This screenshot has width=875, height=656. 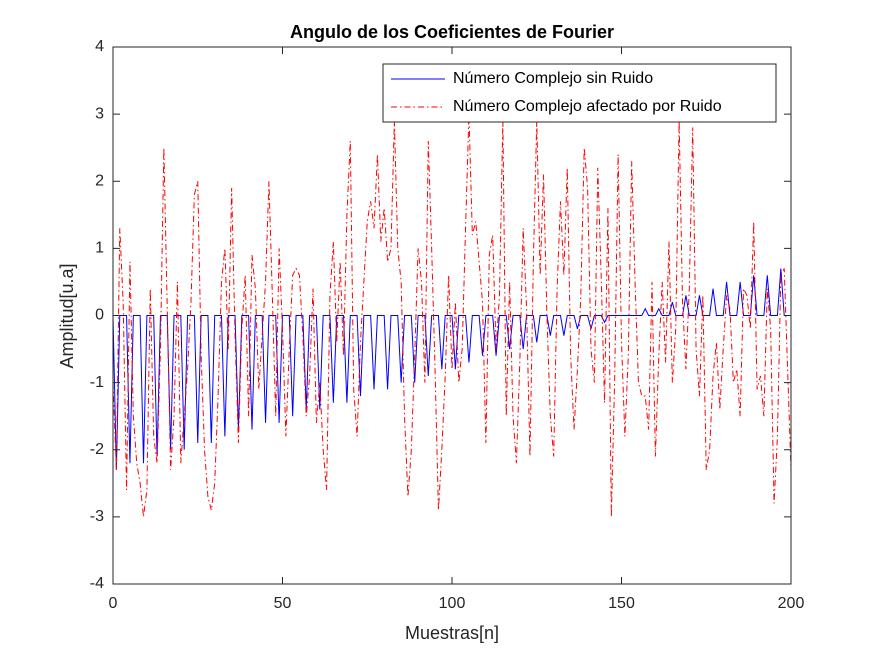 What do you see at coordinates (99, 315) in the screenshot?
I see `y-tick-label: 0` at bounding box center [99, 315].